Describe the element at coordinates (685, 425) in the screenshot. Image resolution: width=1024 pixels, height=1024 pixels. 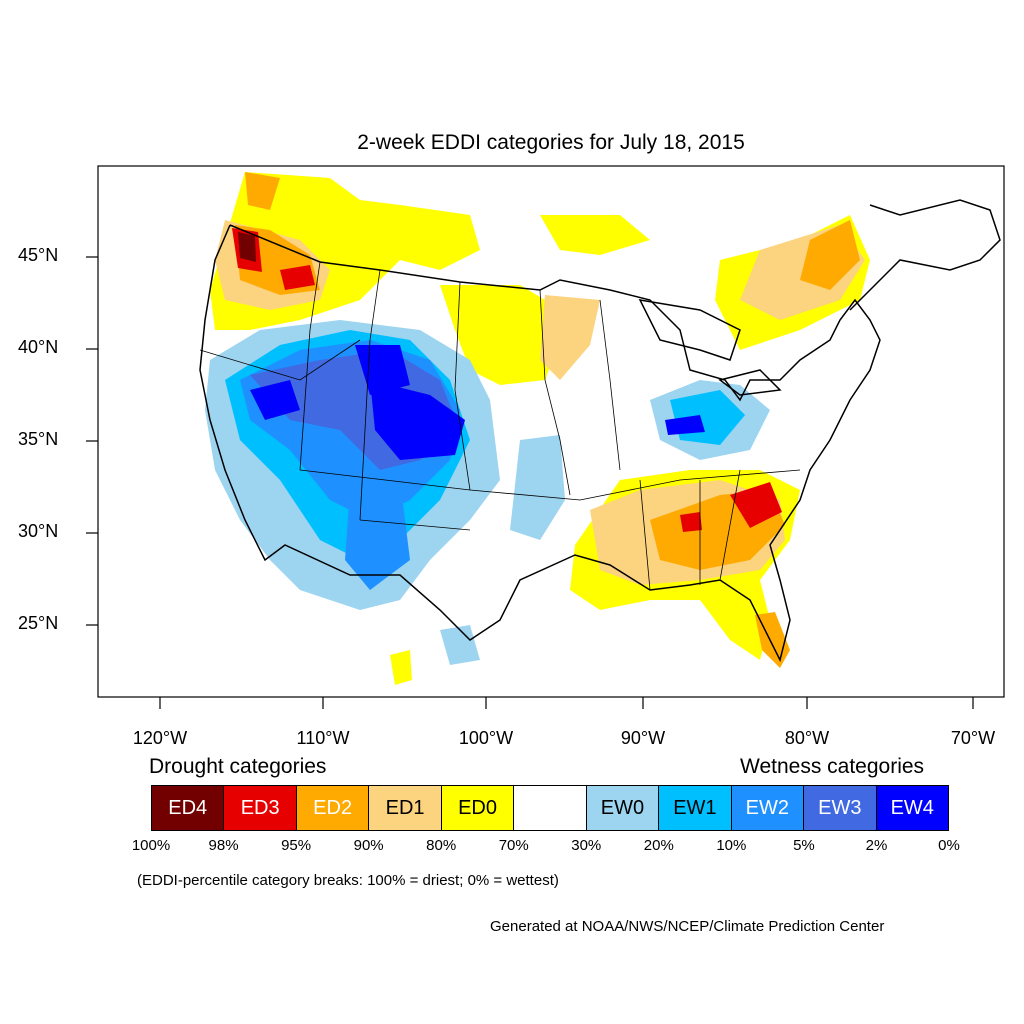
I see `ew4-region-indiana` at that location.